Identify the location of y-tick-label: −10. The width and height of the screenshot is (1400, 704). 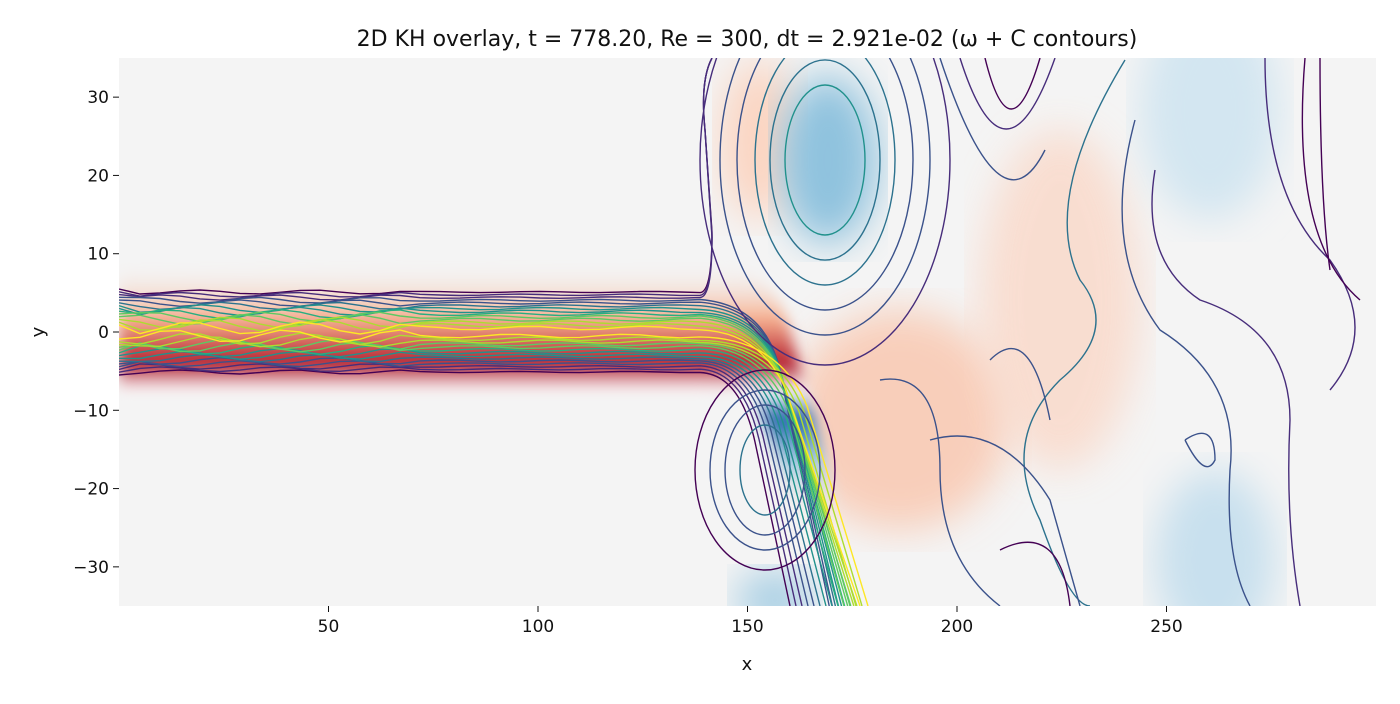
(91, 411).